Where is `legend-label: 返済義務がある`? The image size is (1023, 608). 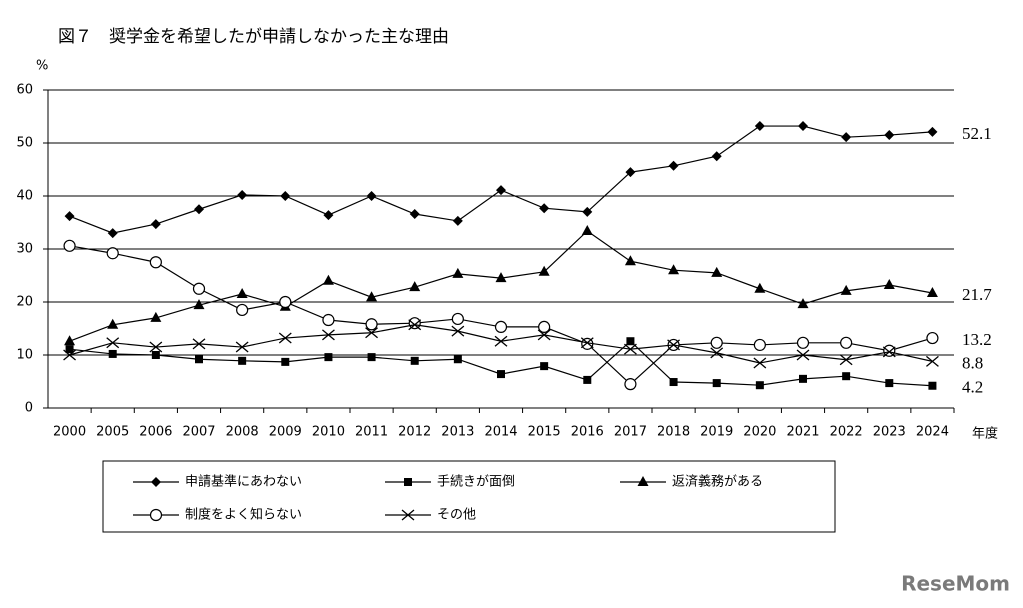 legend-label: 返済義務がある is located at coordinates (717, 482).